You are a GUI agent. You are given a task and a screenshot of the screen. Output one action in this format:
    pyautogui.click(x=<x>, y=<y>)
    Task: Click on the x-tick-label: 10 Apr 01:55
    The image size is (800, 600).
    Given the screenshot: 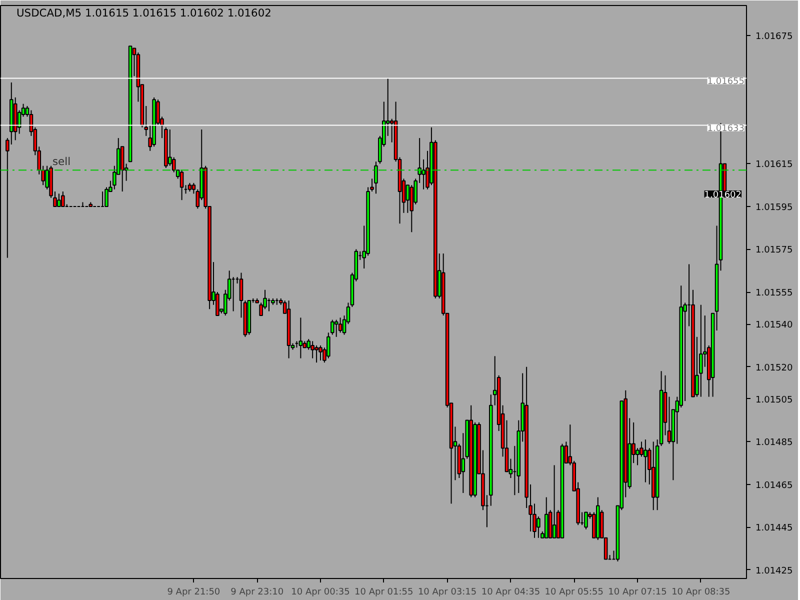 What is the action you would take?
    pyautogui.click(x=384, y=593)
    